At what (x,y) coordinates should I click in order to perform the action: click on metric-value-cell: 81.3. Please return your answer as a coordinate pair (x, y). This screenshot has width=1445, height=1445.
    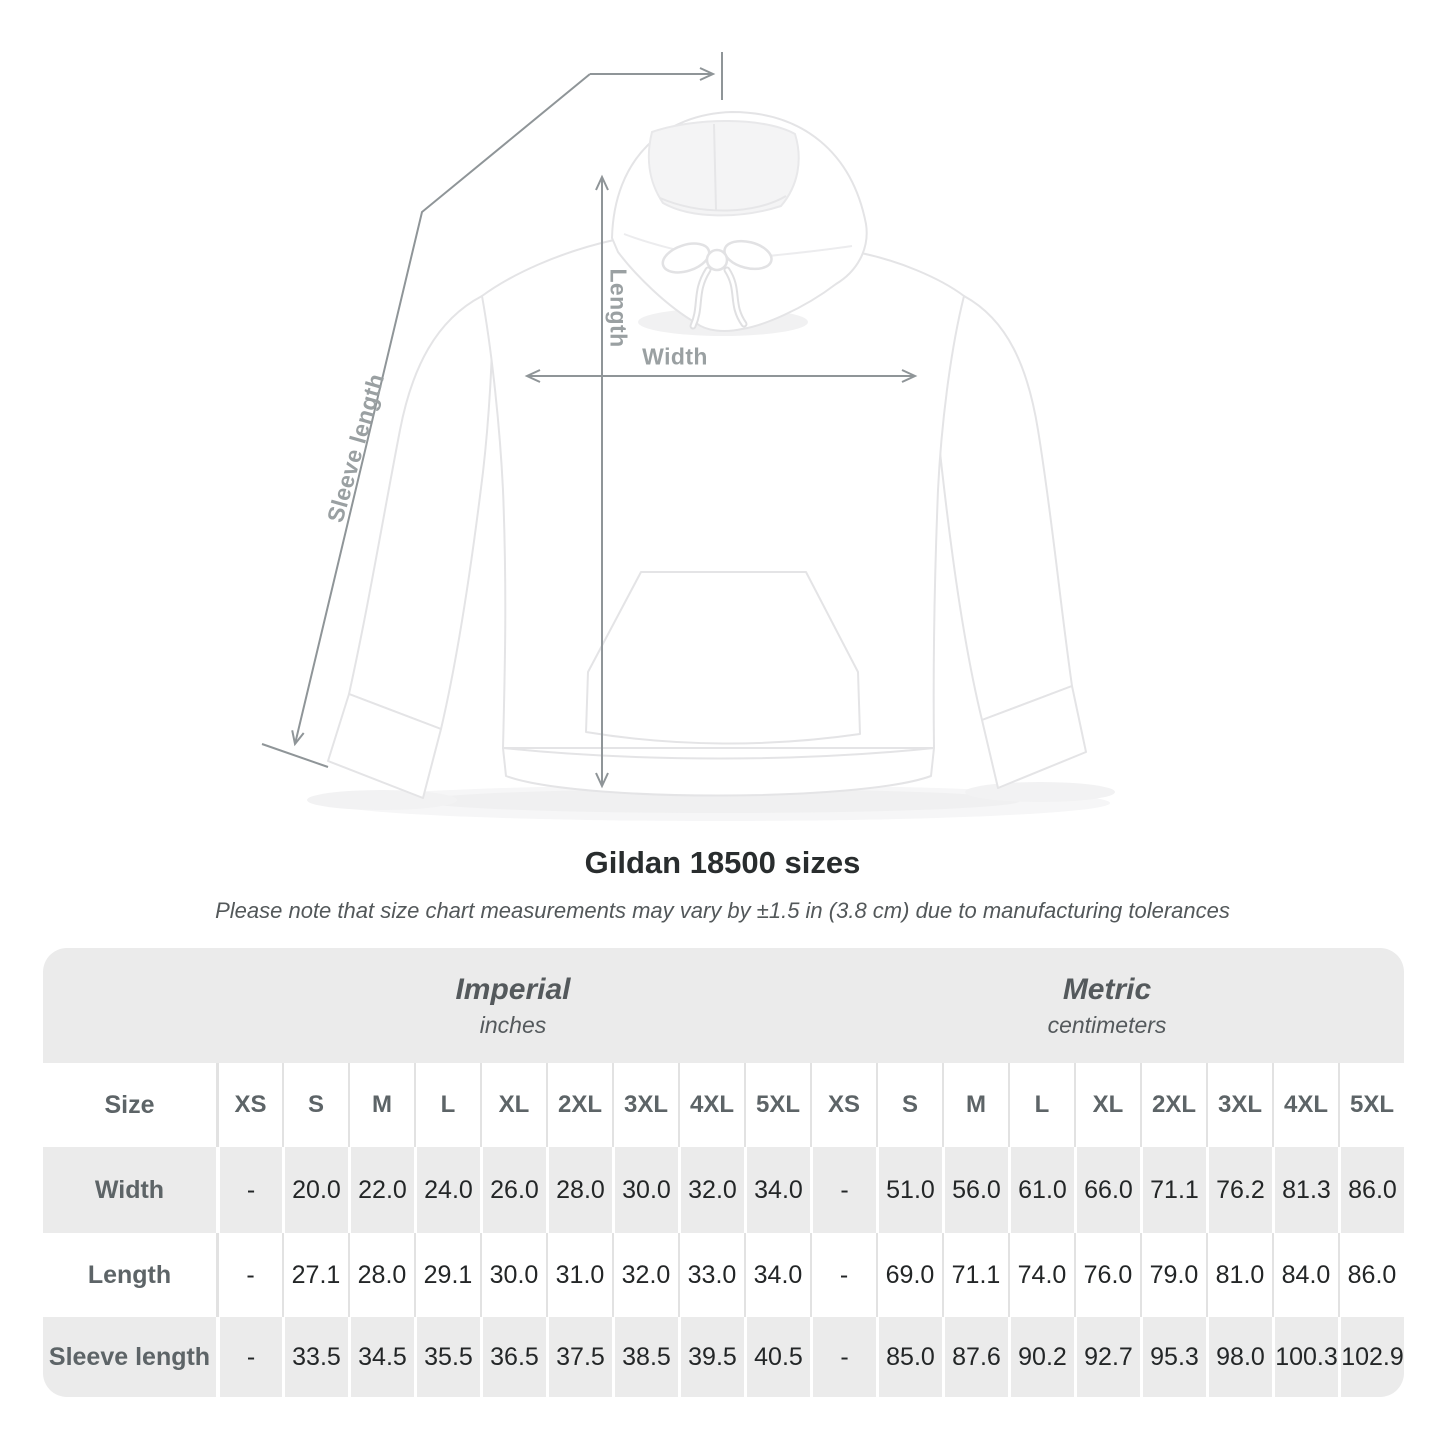
    Looking at the image, I should click on (1305, 1190).